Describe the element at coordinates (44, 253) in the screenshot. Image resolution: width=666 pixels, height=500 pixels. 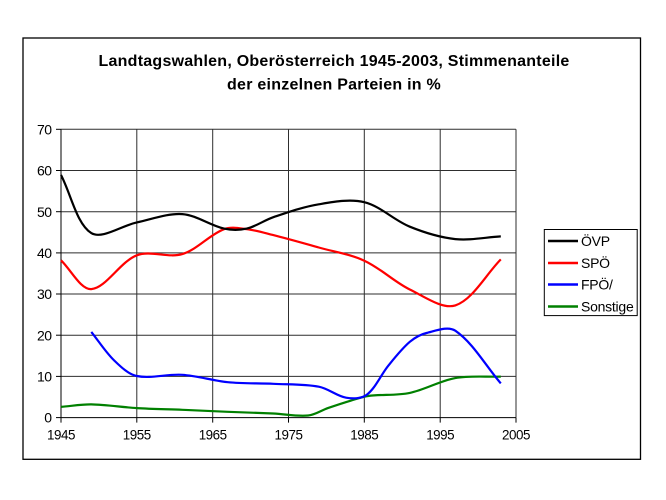
I see `svg-text: 40` at that location.